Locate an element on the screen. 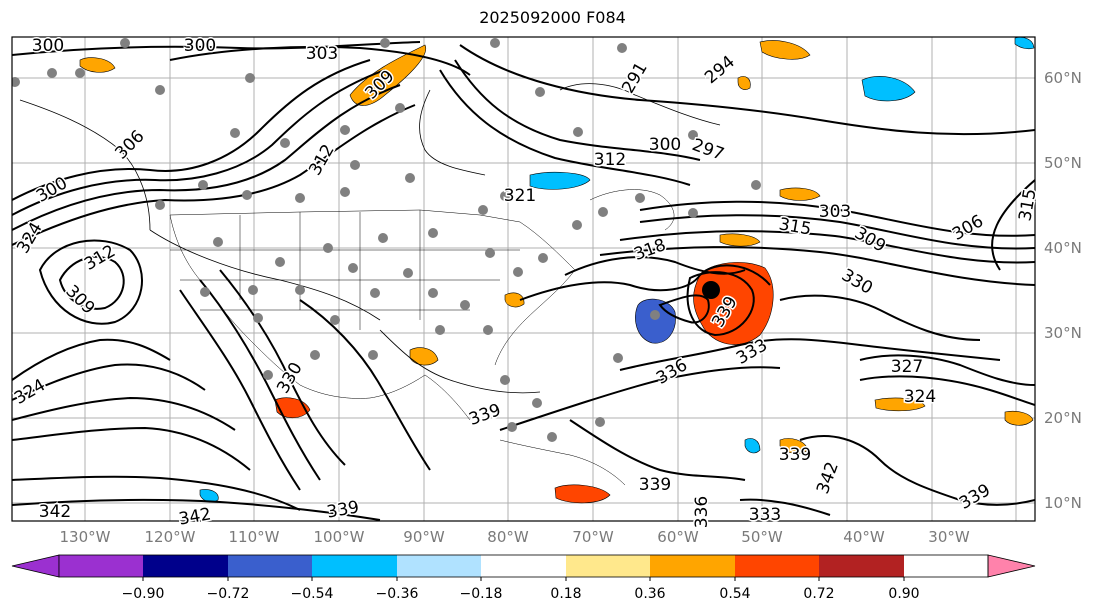 Image resolution: width=1105 pixels, height=615 pixels. lon-label: 70°W is located at coordinates (593, 537).